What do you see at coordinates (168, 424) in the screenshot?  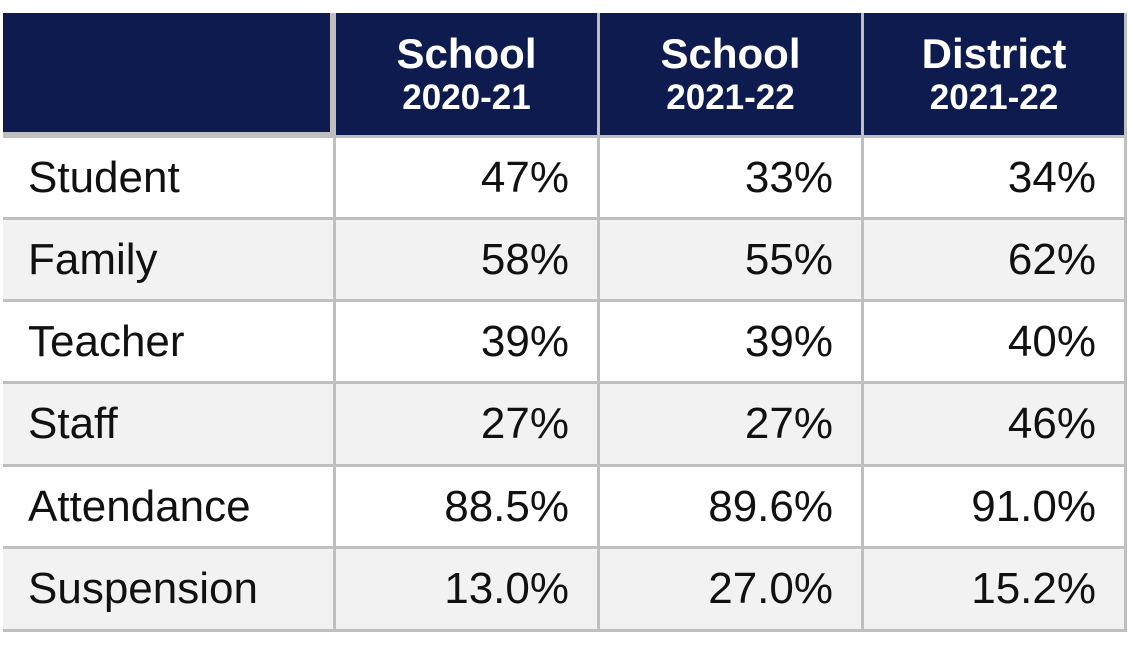 I see `row-label: Staff` at bounding box center [168, 424].